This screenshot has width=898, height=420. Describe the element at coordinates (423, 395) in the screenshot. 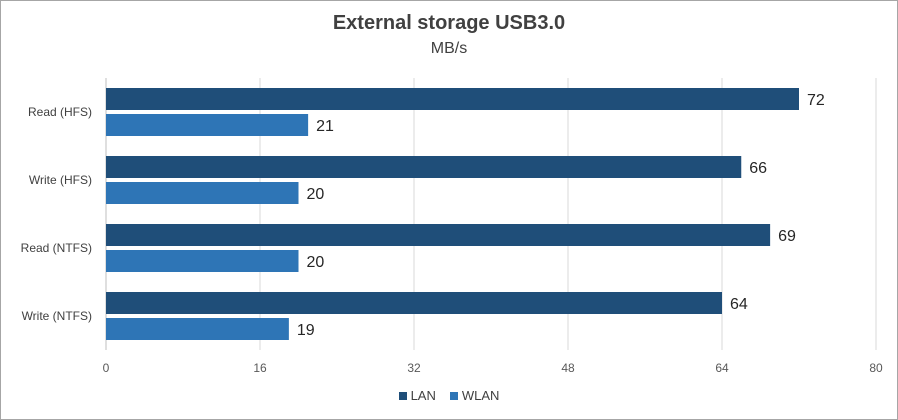

I see `legend-label-lan: LAN` at that location.